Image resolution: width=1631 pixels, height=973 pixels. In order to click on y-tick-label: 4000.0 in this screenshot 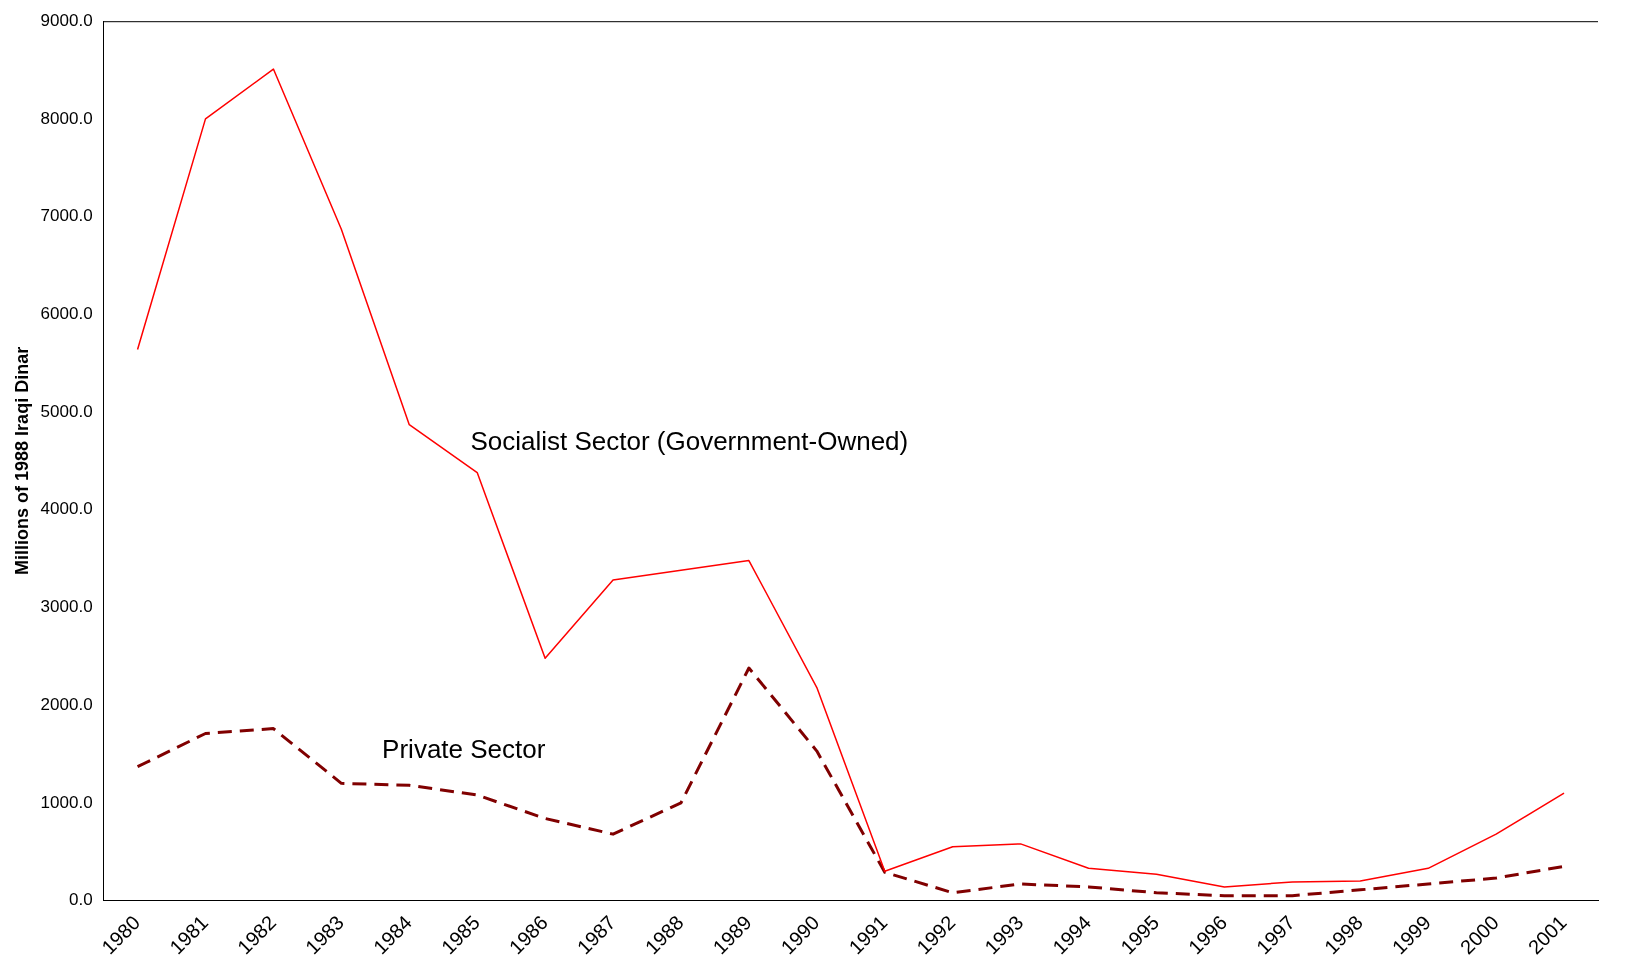, I will do `click(66, 509)`.